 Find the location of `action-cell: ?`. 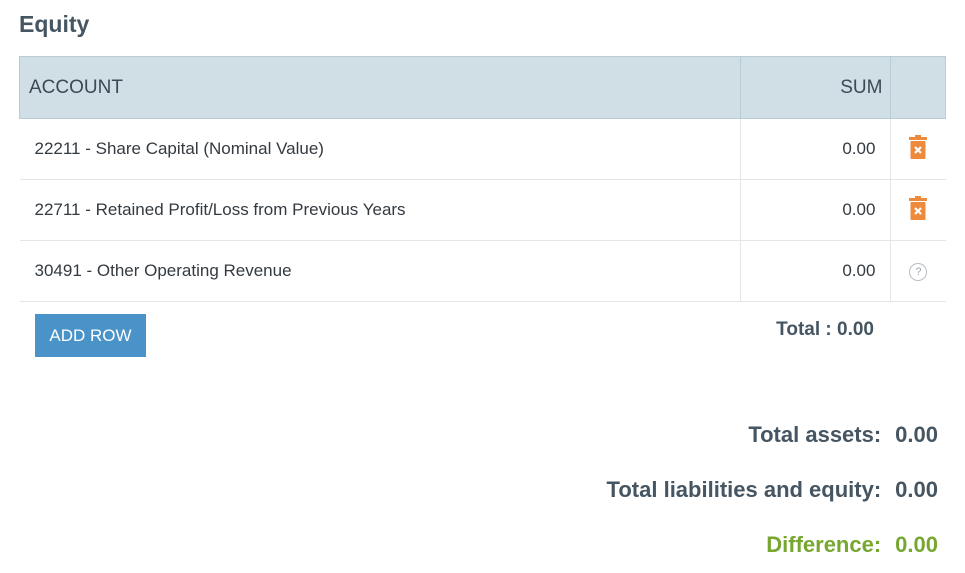

action-cell: ? is located at coordinates (918, 271).